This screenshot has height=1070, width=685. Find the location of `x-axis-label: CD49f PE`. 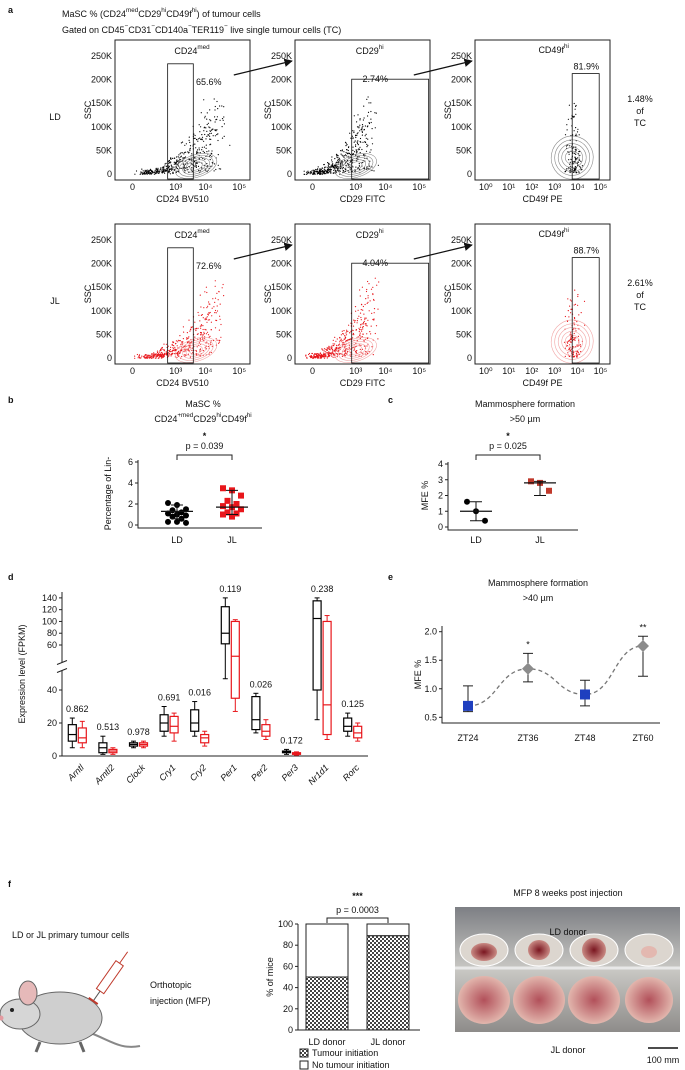

x-axis-label: CD49f PE is located at coordinates (542, 383).